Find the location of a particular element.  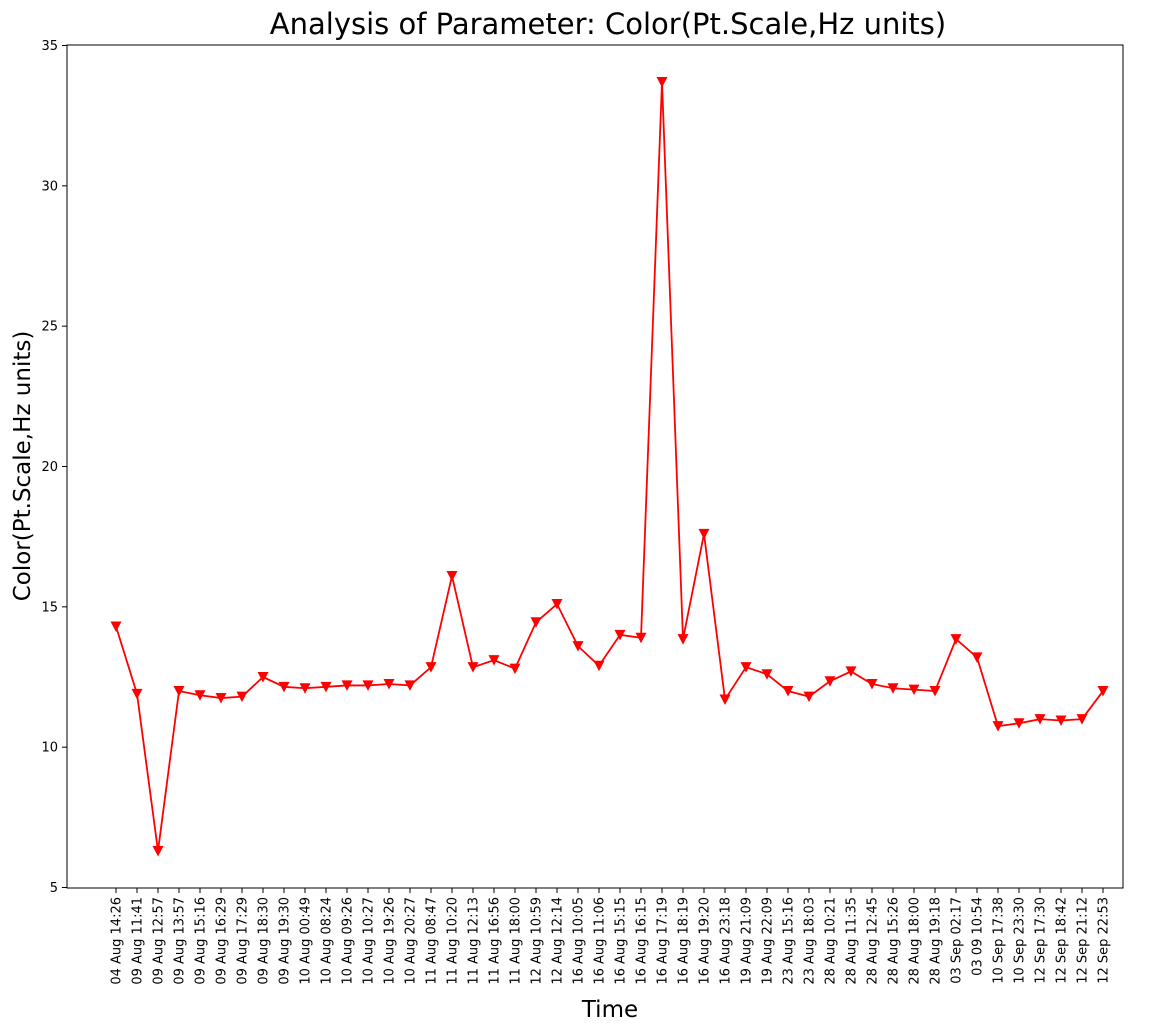

x-tick-label: 10 Aug 08:24 is located at coordinates (327, 941).